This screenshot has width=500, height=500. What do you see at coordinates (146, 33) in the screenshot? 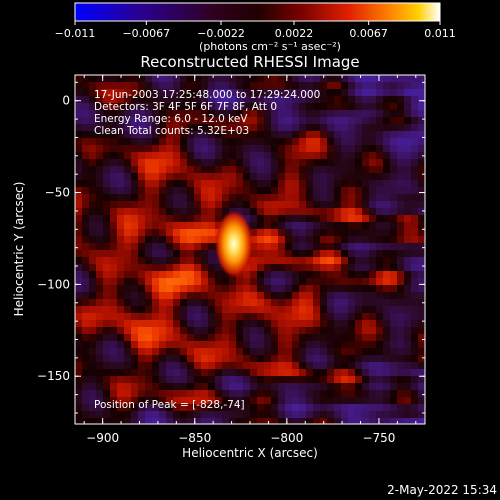
I see `colorbar-tick-label: −0.0067` at bounding box center [146, 33].